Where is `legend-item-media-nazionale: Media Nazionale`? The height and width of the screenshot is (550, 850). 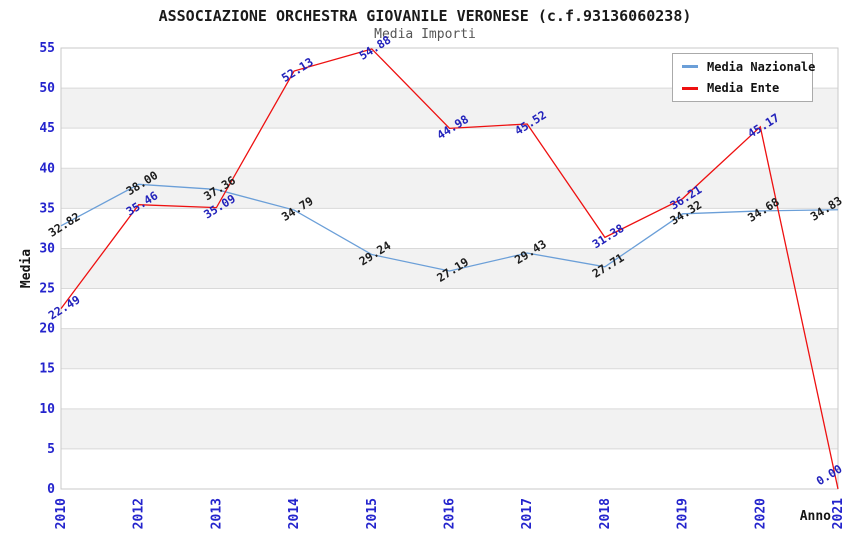
legend-item-media-nazionale: Media Nazionale is located at coordinates (744, 67).